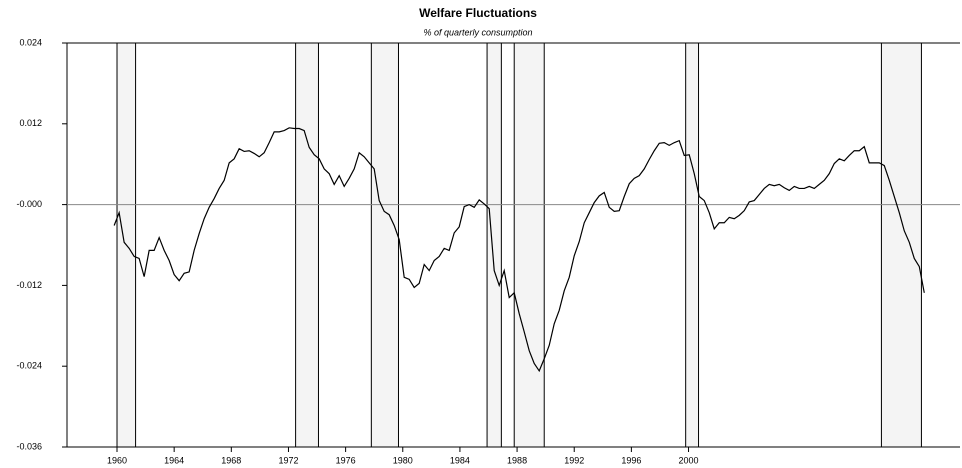 The image size is (962, 468). What do you see at coordinates (403, 460) in the screenshot?
I see `x-tick-label: 1980` at bounding box center [403, 460].